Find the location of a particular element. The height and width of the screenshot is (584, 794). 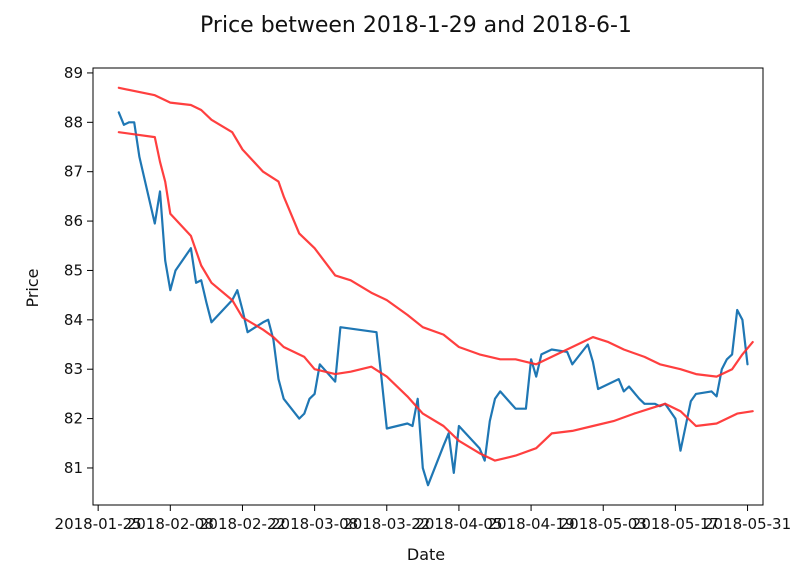

x-tick-label: 2018-05-17 is located at coordinates (675, 524).